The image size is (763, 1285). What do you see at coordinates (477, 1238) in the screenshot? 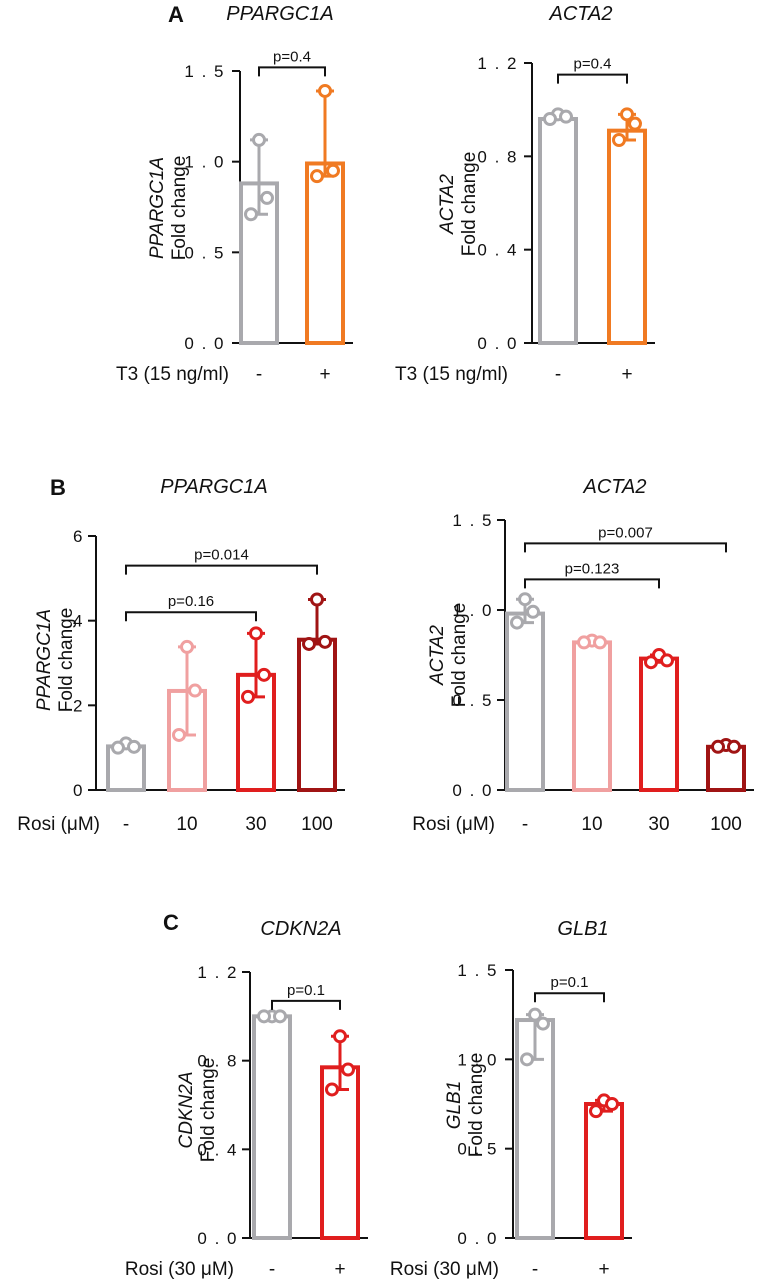
I see `chart-6-y-tick-label: 0 . 0` at bounding box center [477, 1238].